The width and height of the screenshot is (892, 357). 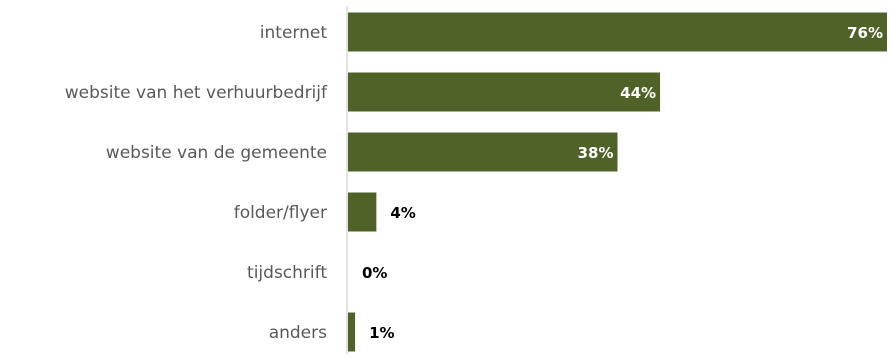 What do you see at coordinates (280, 213) in the screenshot?
I see `category-label-folder-flyer: folder/flyer` at bounding box center [280, 213].